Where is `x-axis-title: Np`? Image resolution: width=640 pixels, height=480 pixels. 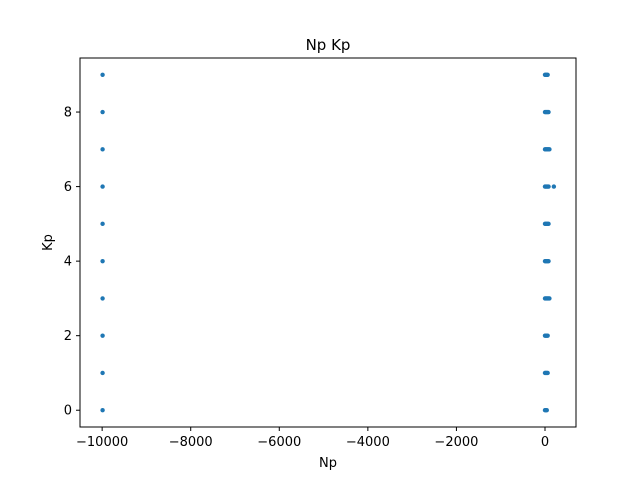
x-axis-title: Np is located at coordinates (328, 463).